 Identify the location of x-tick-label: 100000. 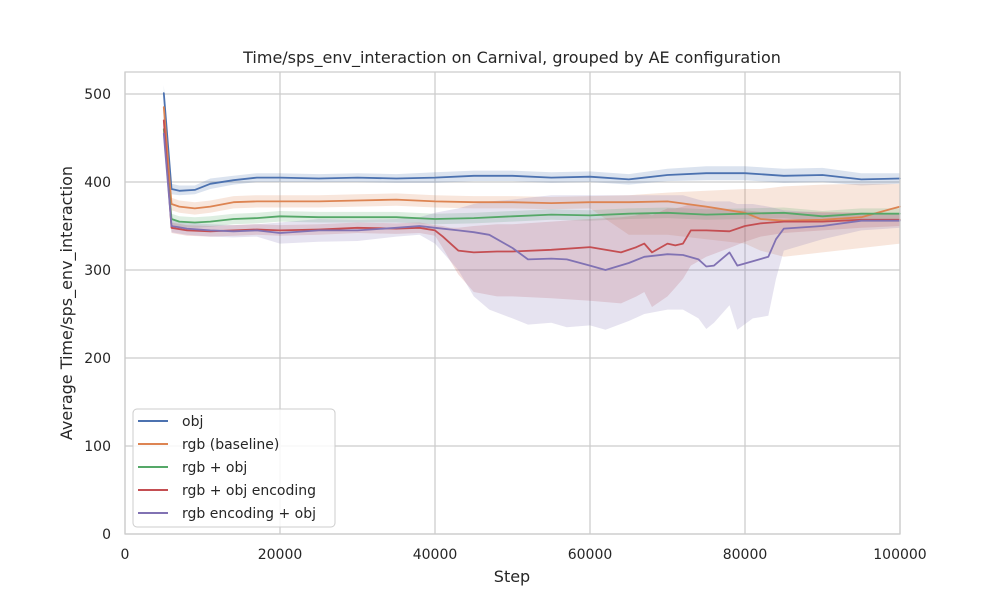
(899, 555).